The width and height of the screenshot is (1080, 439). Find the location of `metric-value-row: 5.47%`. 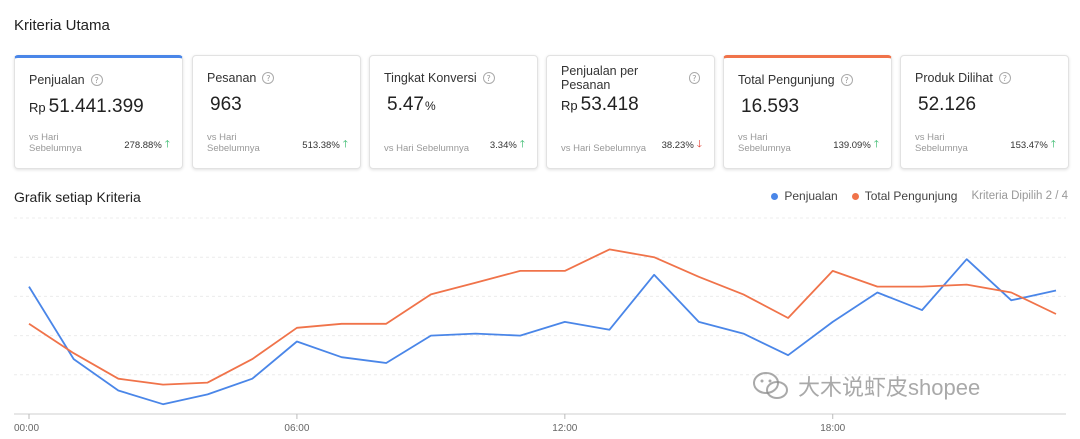

metric-value-row: 5.47% is located at coordinates (453, 106).